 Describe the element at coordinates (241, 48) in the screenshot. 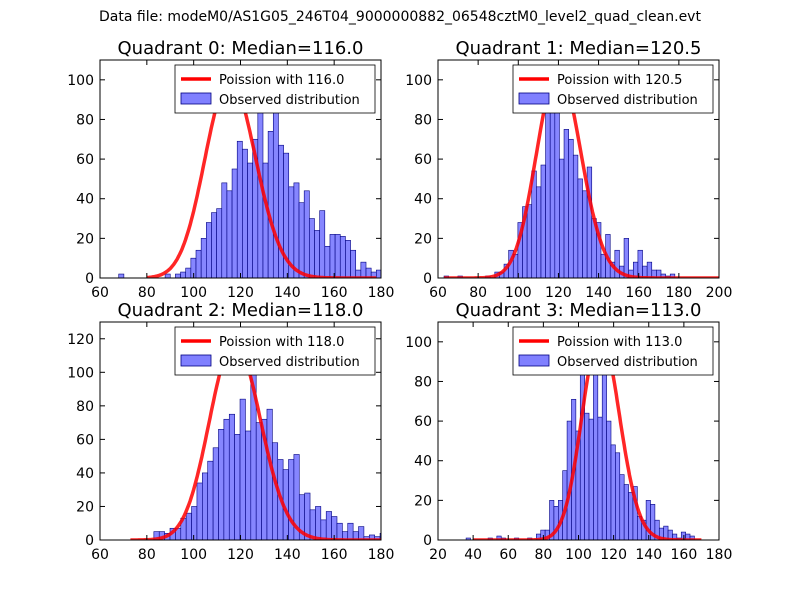

I see `panel-title: Quadrant 0: Median=116.0` at that location.